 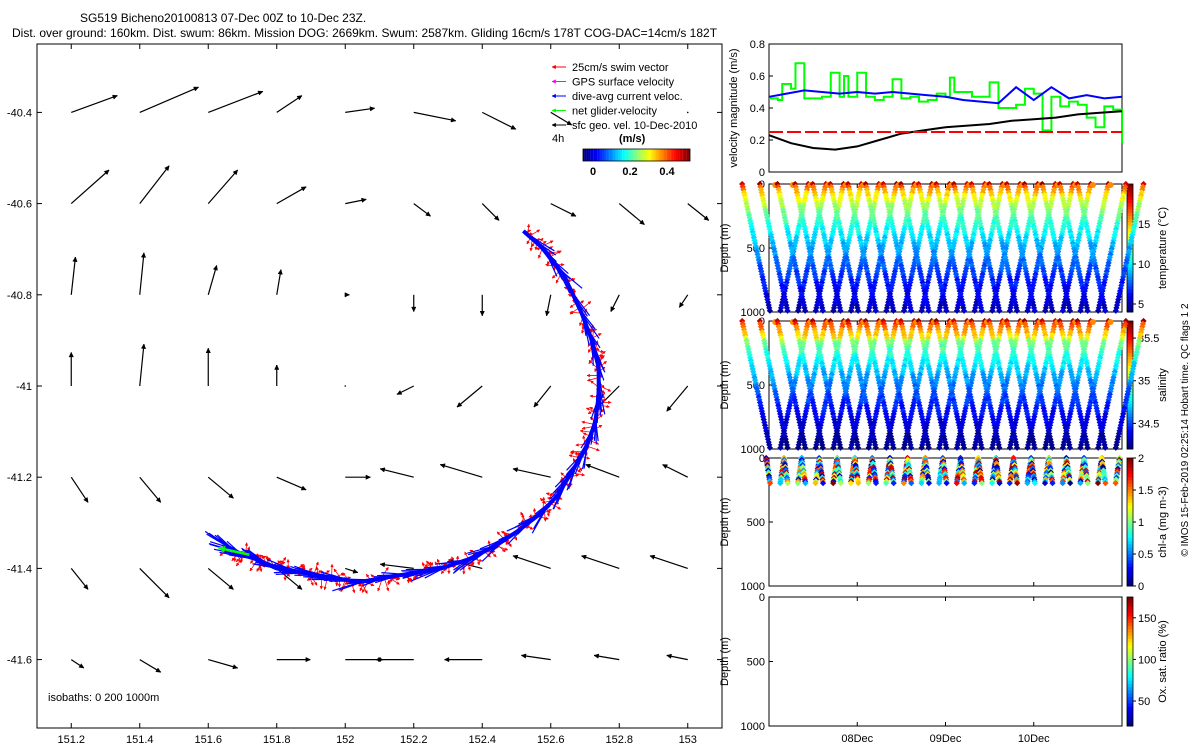 I want to click on map-x-tick-label: 152.8, so click(x=619, y=740).